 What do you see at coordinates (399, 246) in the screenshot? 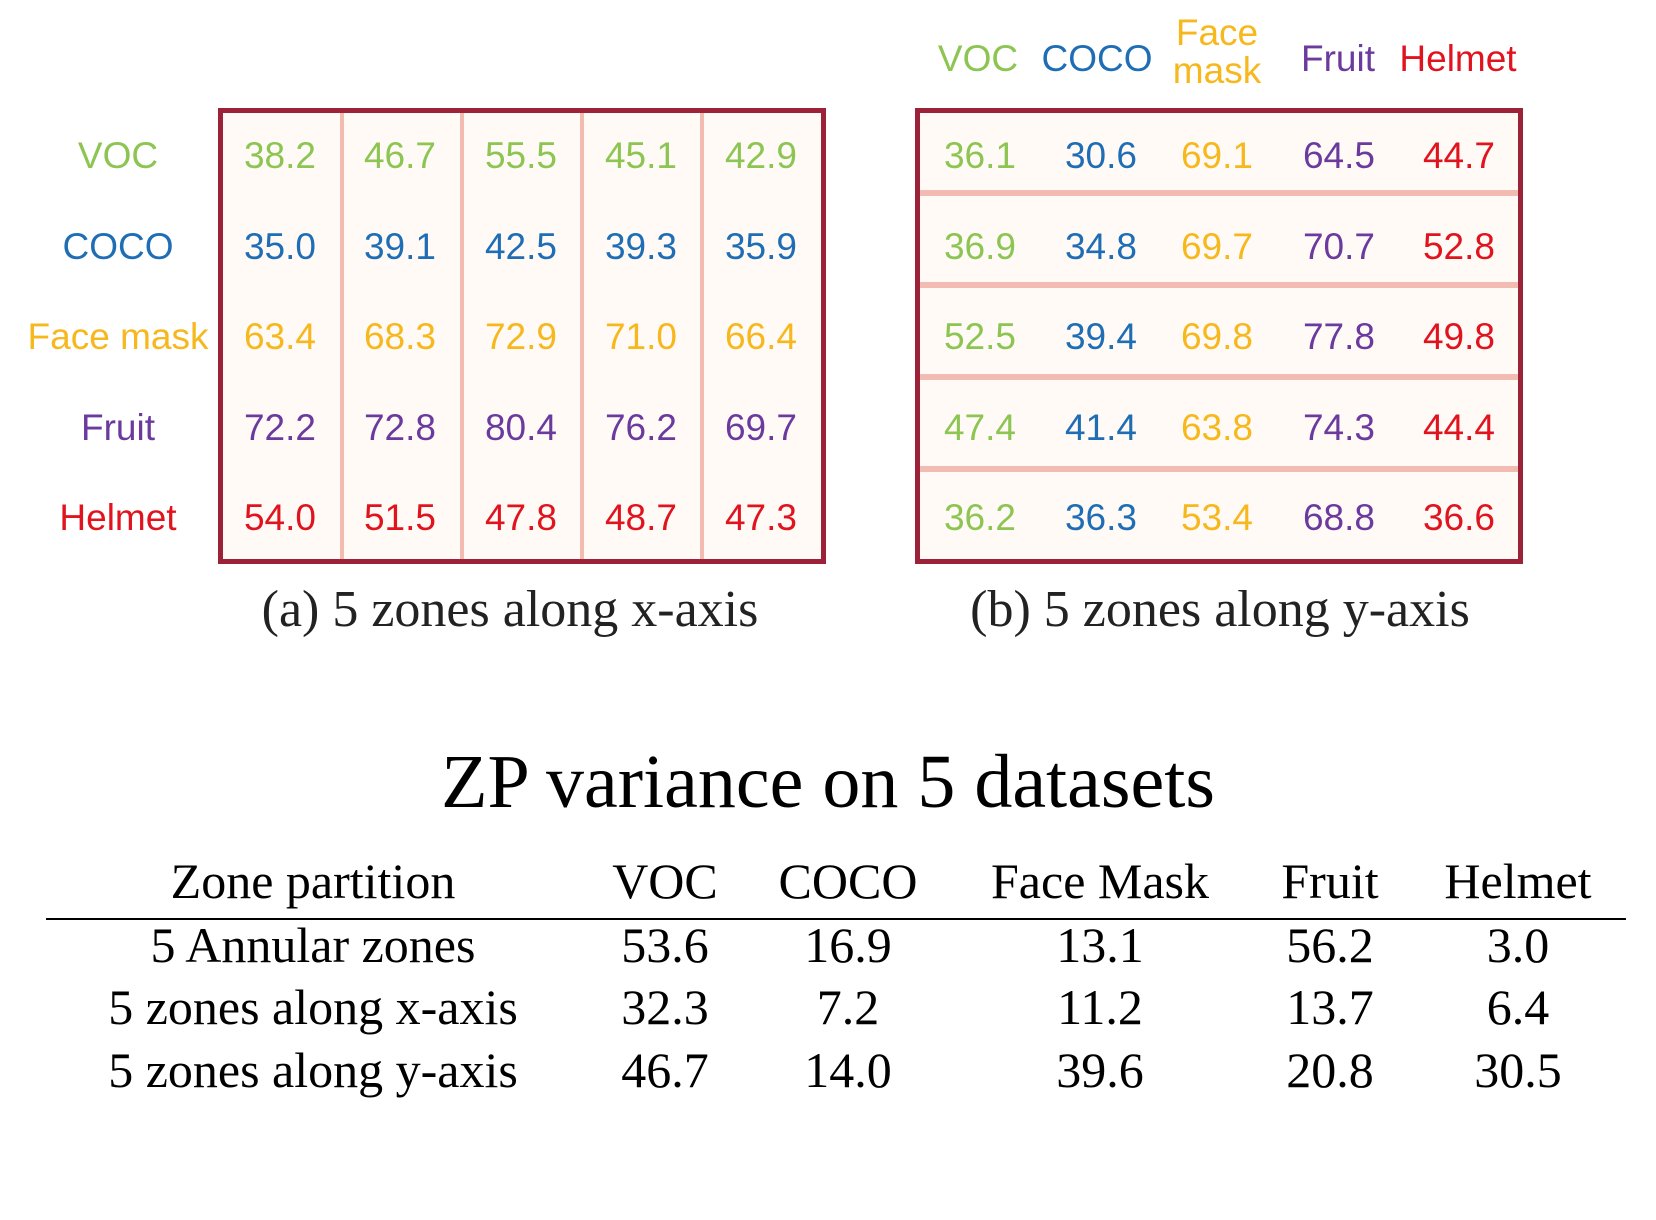
I see `panel-a-cell: 39.1` at bounding box center [399, 246].